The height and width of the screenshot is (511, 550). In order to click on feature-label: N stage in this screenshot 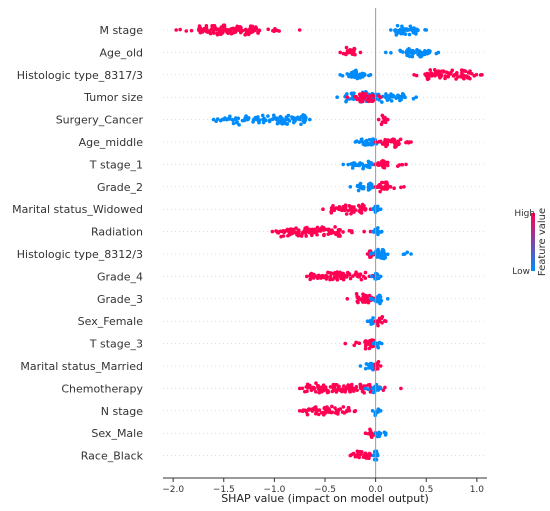, I will do `click(122, 411)`.